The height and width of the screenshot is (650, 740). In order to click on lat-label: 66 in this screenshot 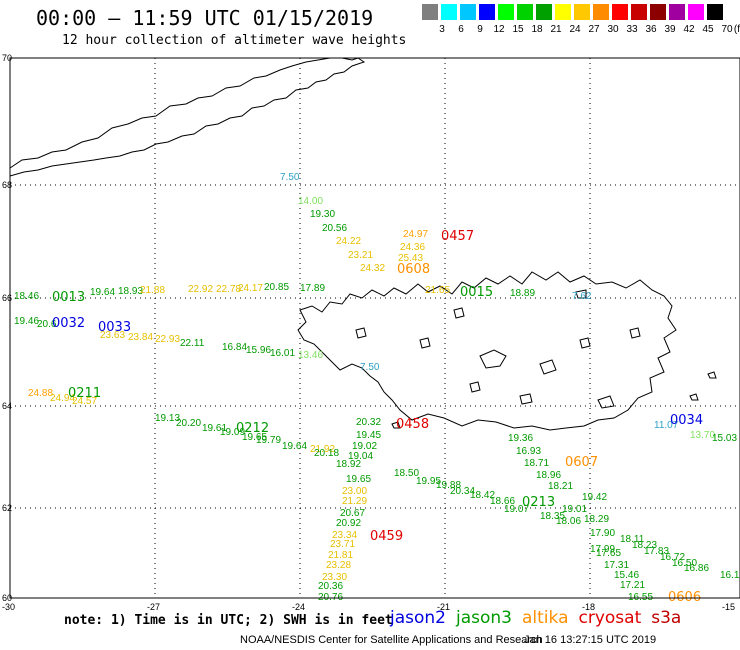, I will do `click(7, 298)`.